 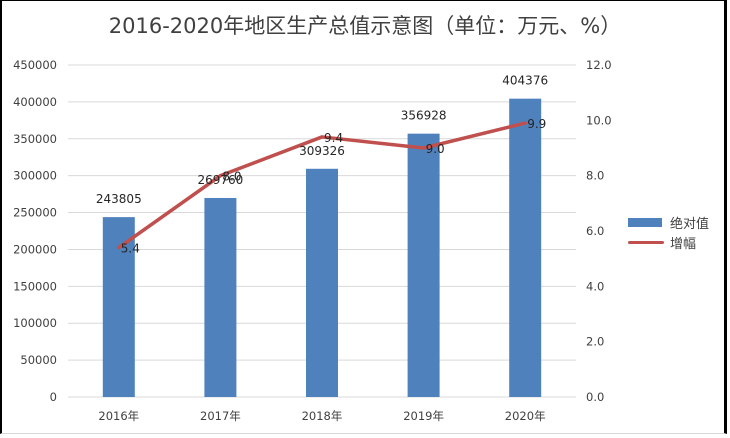 What do you see at coordinates (333, 138) in the screenshot?
I see `line-data-label: 9.4` at bounding box center [333, 138].